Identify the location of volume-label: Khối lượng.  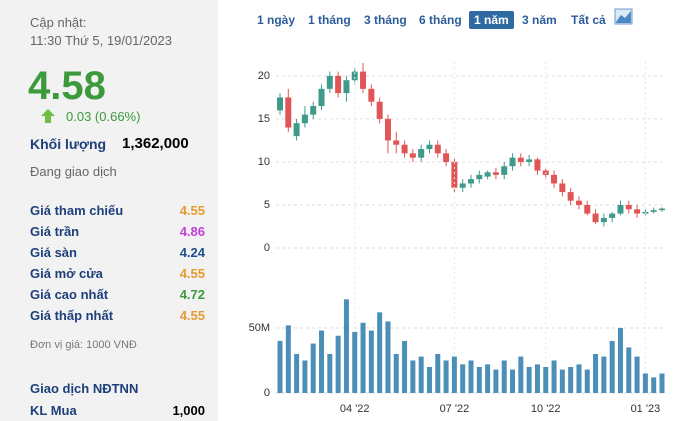
(68, 144).